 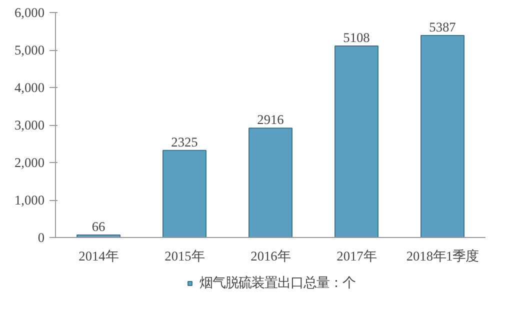 What do you see at coordinates (98, 256) in the screenshot?
I see `x-tick-label: 2014年` at bounding box center [98, 256].